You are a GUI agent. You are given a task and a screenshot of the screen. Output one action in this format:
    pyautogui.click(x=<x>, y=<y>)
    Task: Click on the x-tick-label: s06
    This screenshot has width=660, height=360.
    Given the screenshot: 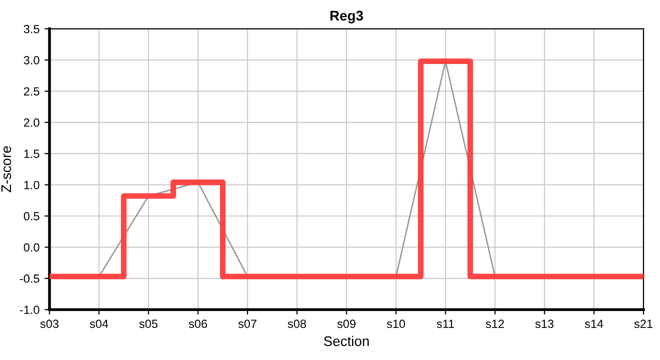 What is the action you would take?
    pyautogui.click(x=197, y=324)
    